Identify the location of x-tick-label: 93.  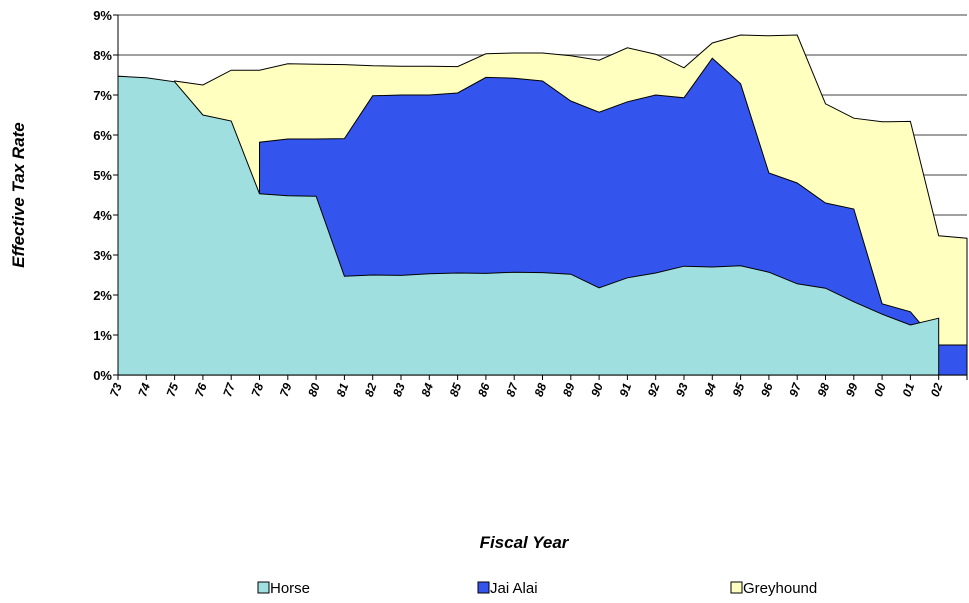
(682, 390).